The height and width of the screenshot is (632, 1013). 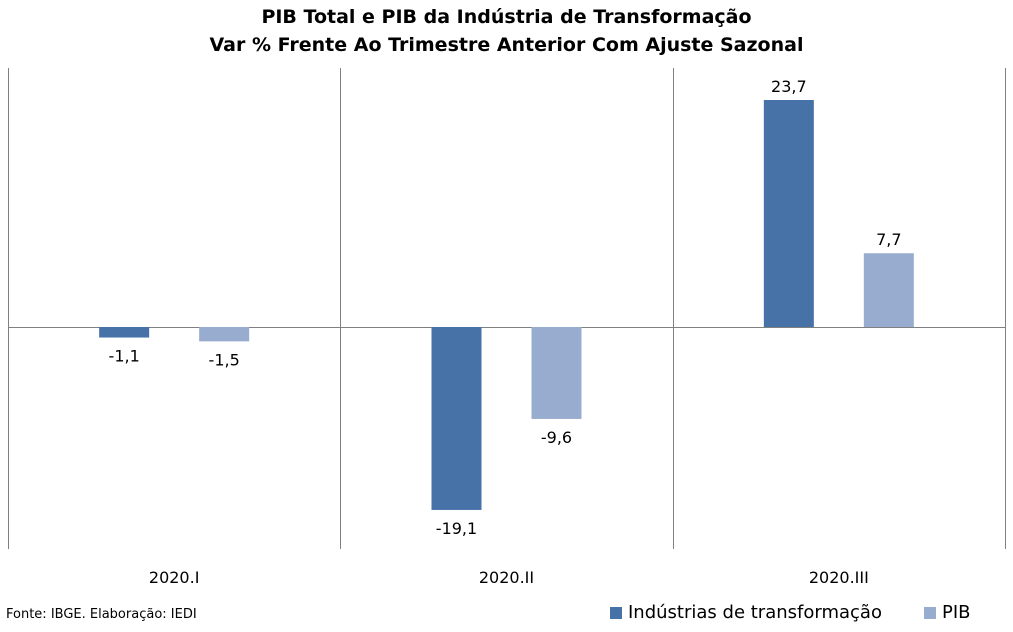 What do you see at coordinates (456, 528) in the screenshot?
I see `data-label: -19,1` at bounding box center [456, 528].